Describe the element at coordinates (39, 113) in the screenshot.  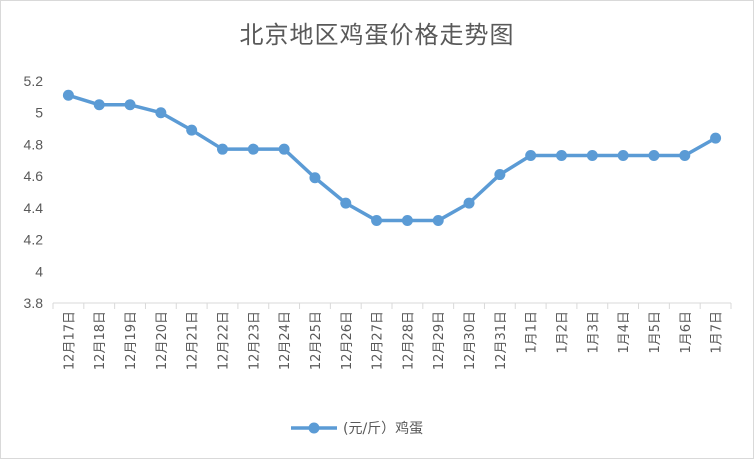
I see `y-tick-label: 5` at that location.